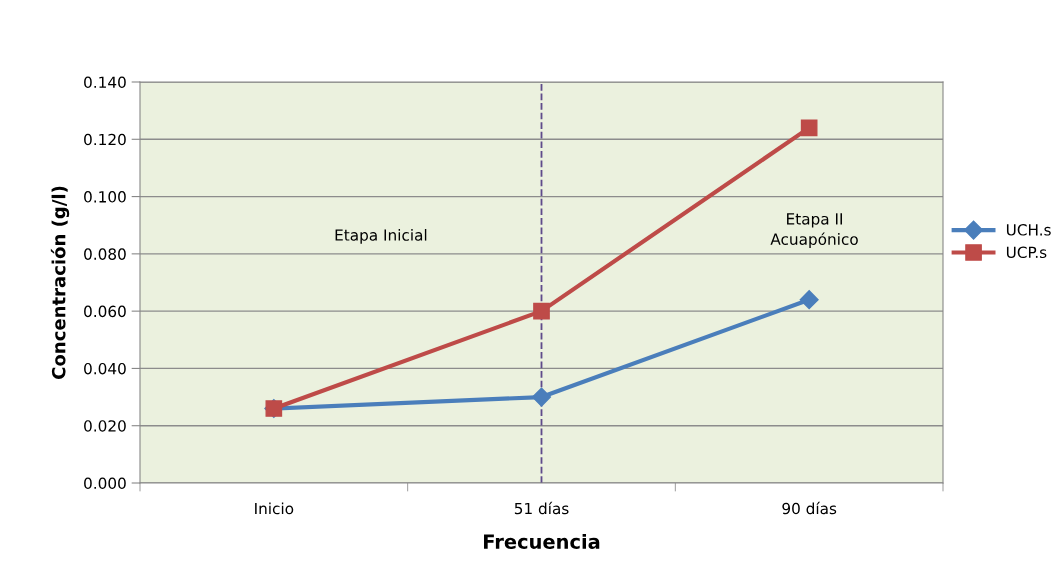 Image resolution: width=1056 pixels, height=581 pixels. I want to click on y-axis-title: Concentración (g/l), so click(60, 282).